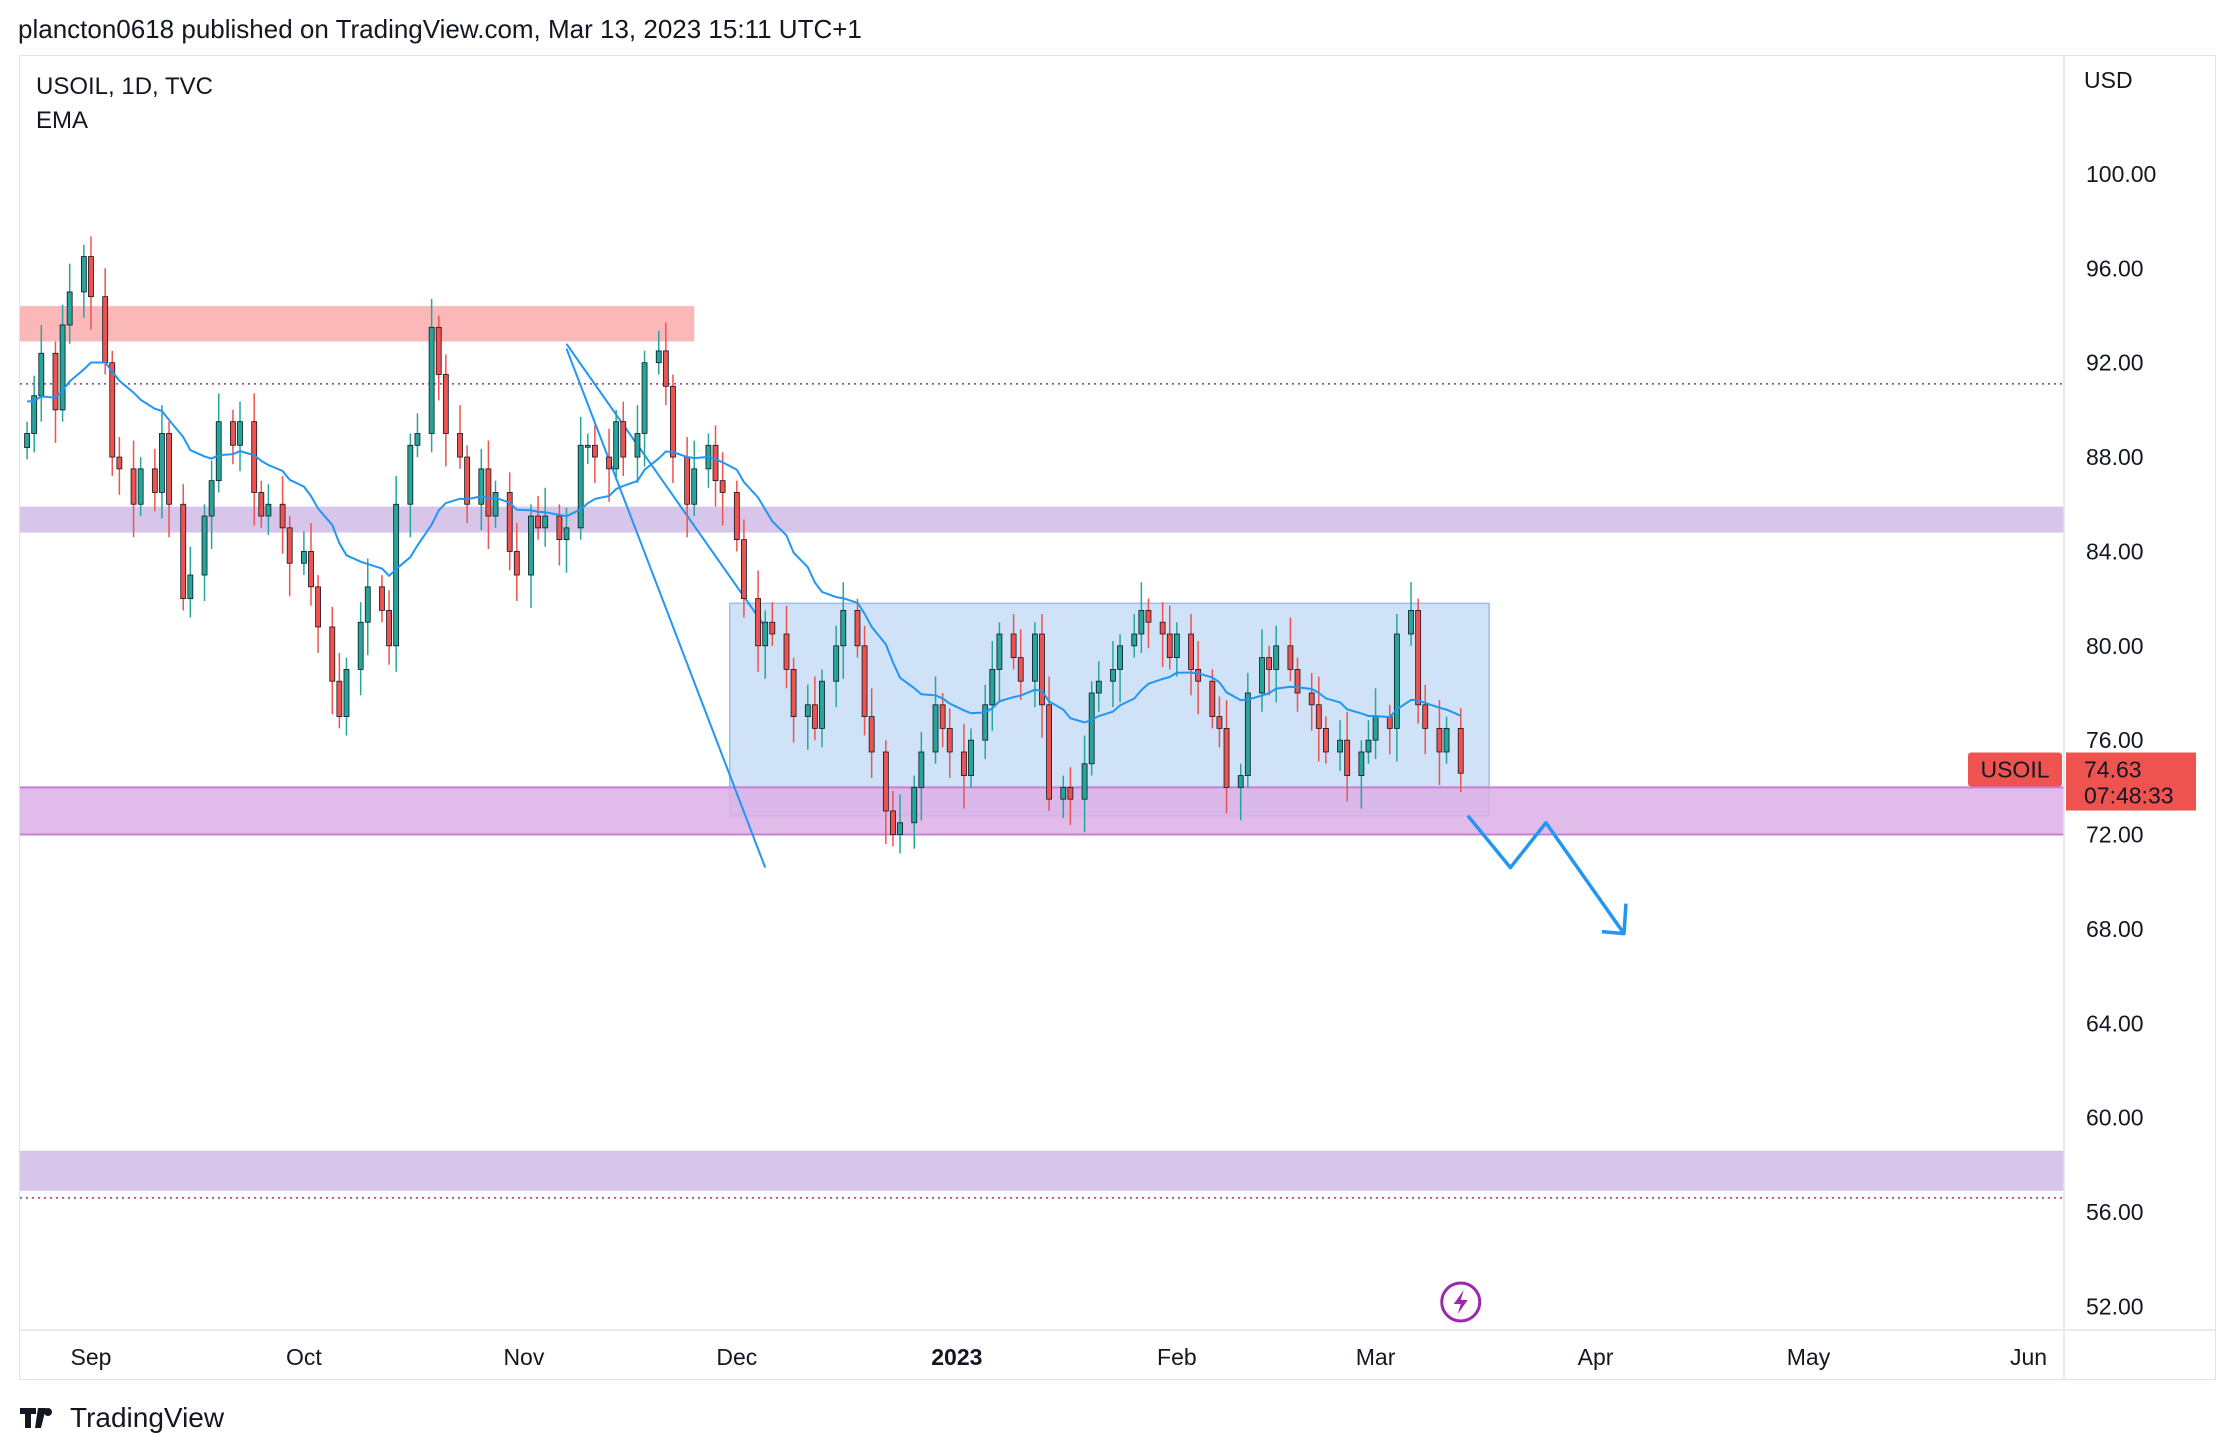  What do you see at coordinates (2113, 770) in the screenshot?
I see `last-price-value: 74.63` at bounding box center [2113, 770].